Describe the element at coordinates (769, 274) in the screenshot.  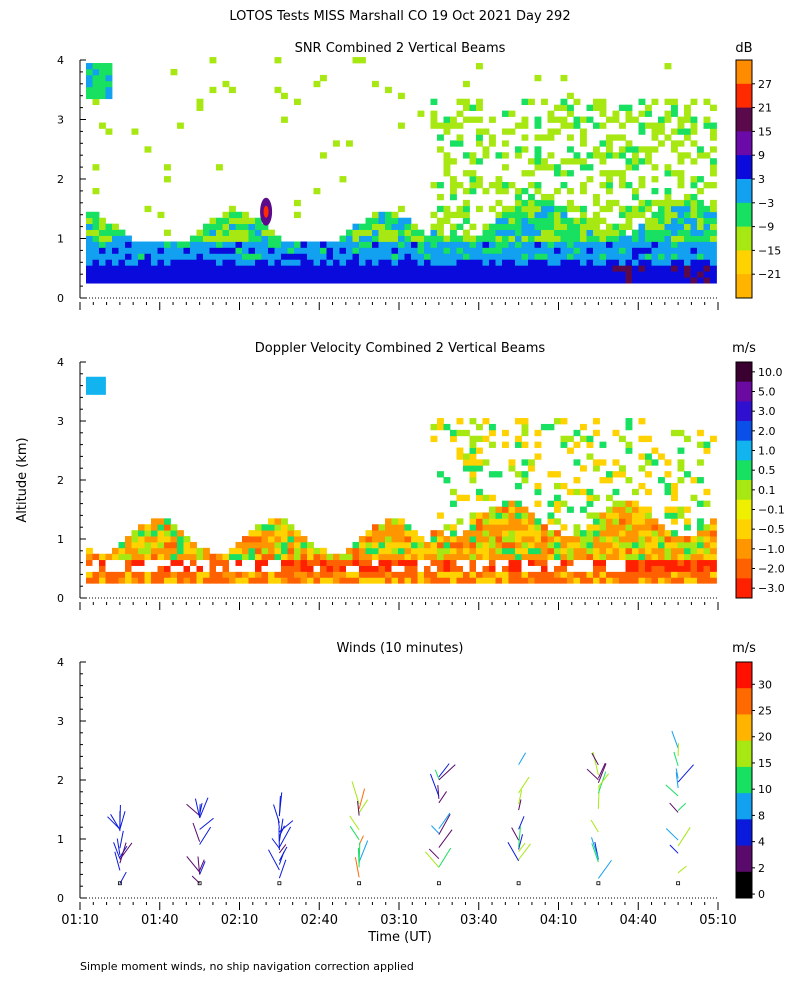
I see `colorbar-label: −21` at that location.